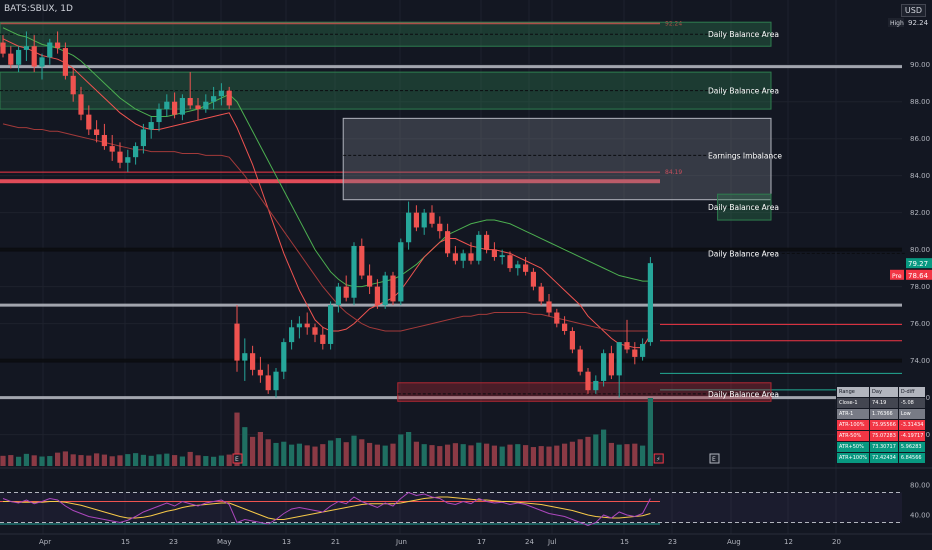 Image resolution: width=932 pixels, height=550 pixels. Describe the element at coordinates (884, 447) in the screenshot. I see `stats-cell: 73.30717` at that location.